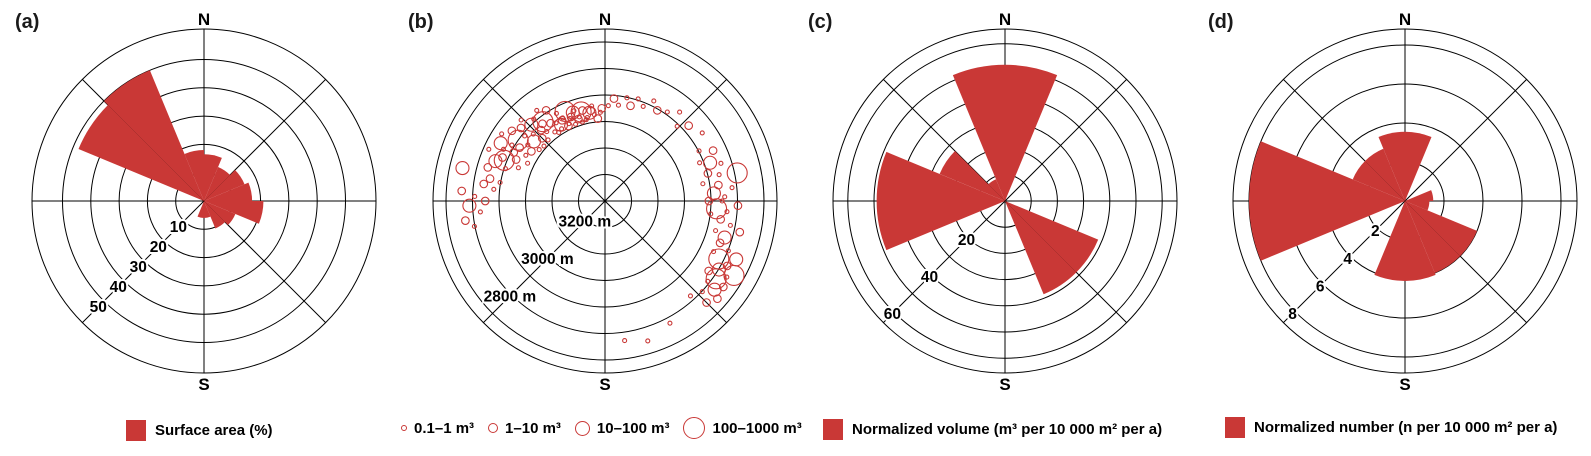  I want to click on scatter-points, so click(601, 219).